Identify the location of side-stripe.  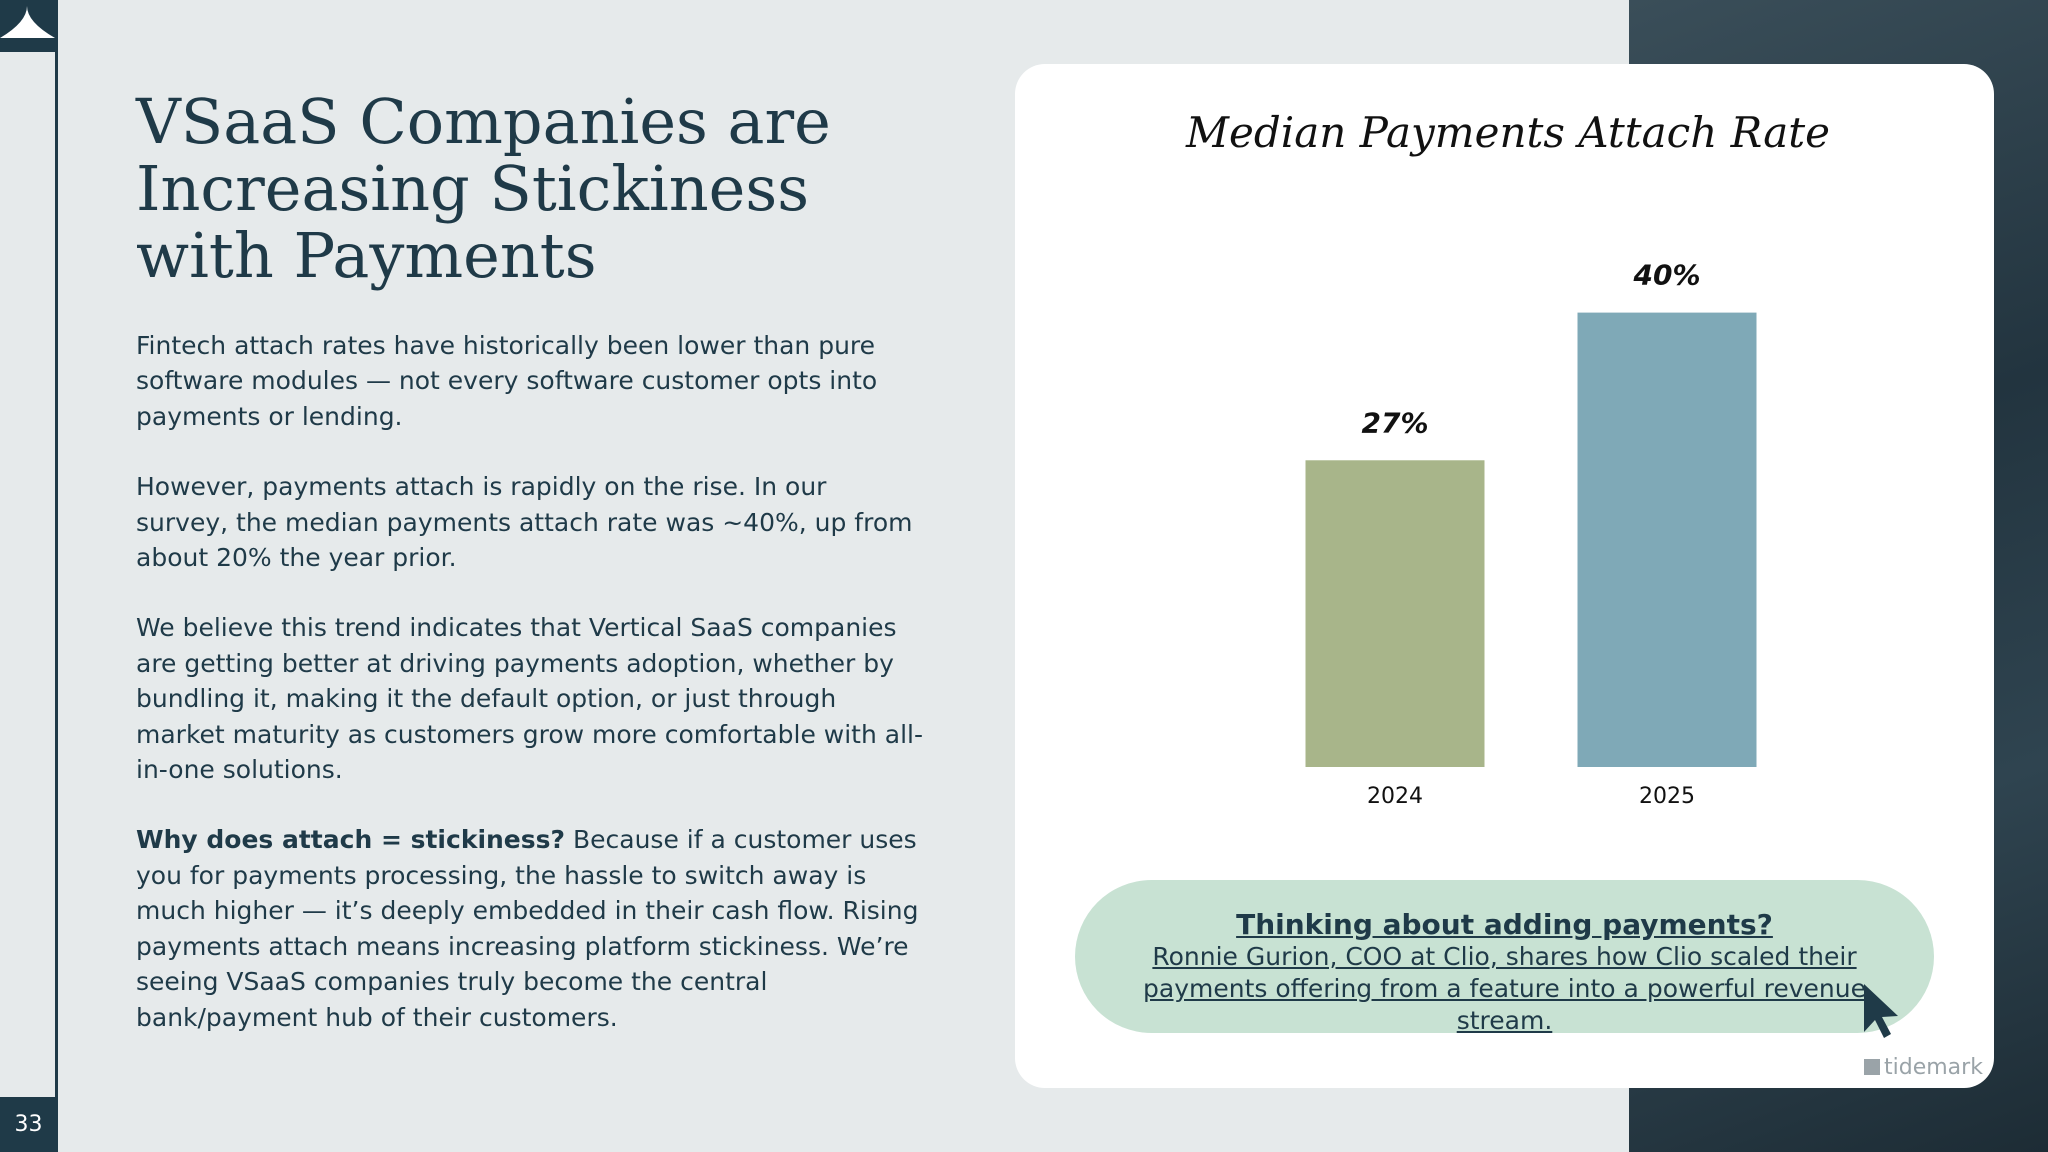
(56, 576).